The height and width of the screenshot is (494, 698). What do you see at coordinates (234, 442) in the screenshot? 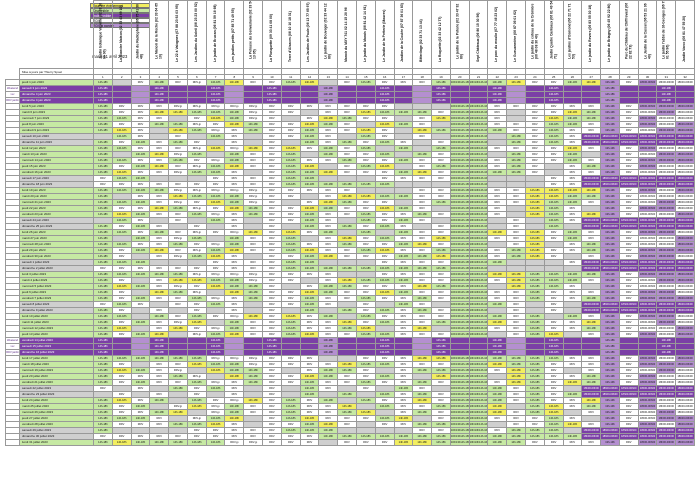
I see `slot-cell: RDV-jp` at bounding box center [234, 442].